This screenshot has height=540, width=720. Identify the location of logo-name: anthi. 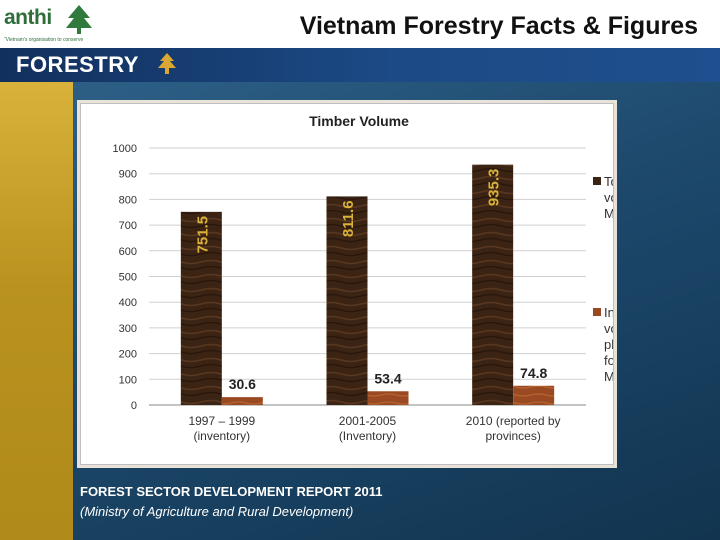
(28, 17).